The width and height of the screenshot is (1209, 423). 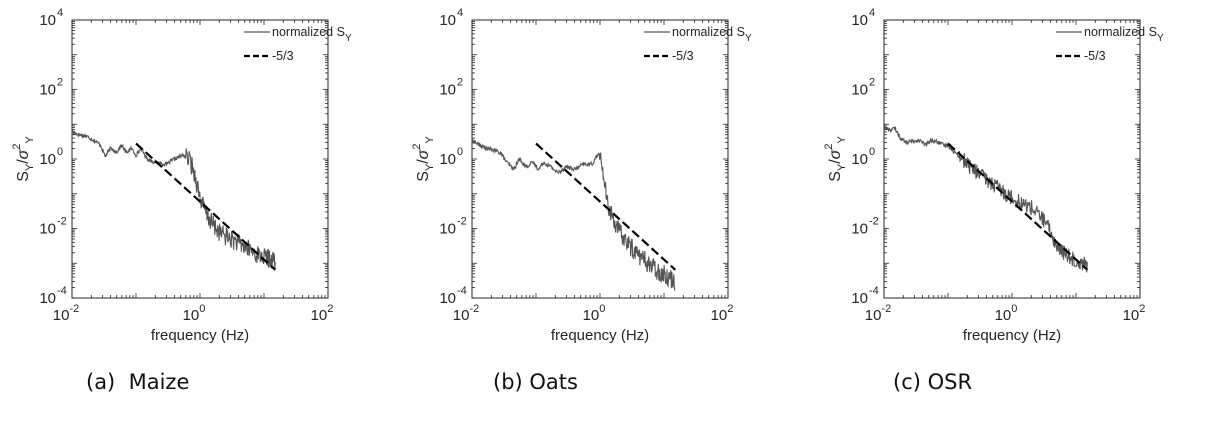 What do you see at coordinates (535, 382) in the screenshot?
I see `panel-caption-oats: (b) Oats` at bounding box center [535, 382].